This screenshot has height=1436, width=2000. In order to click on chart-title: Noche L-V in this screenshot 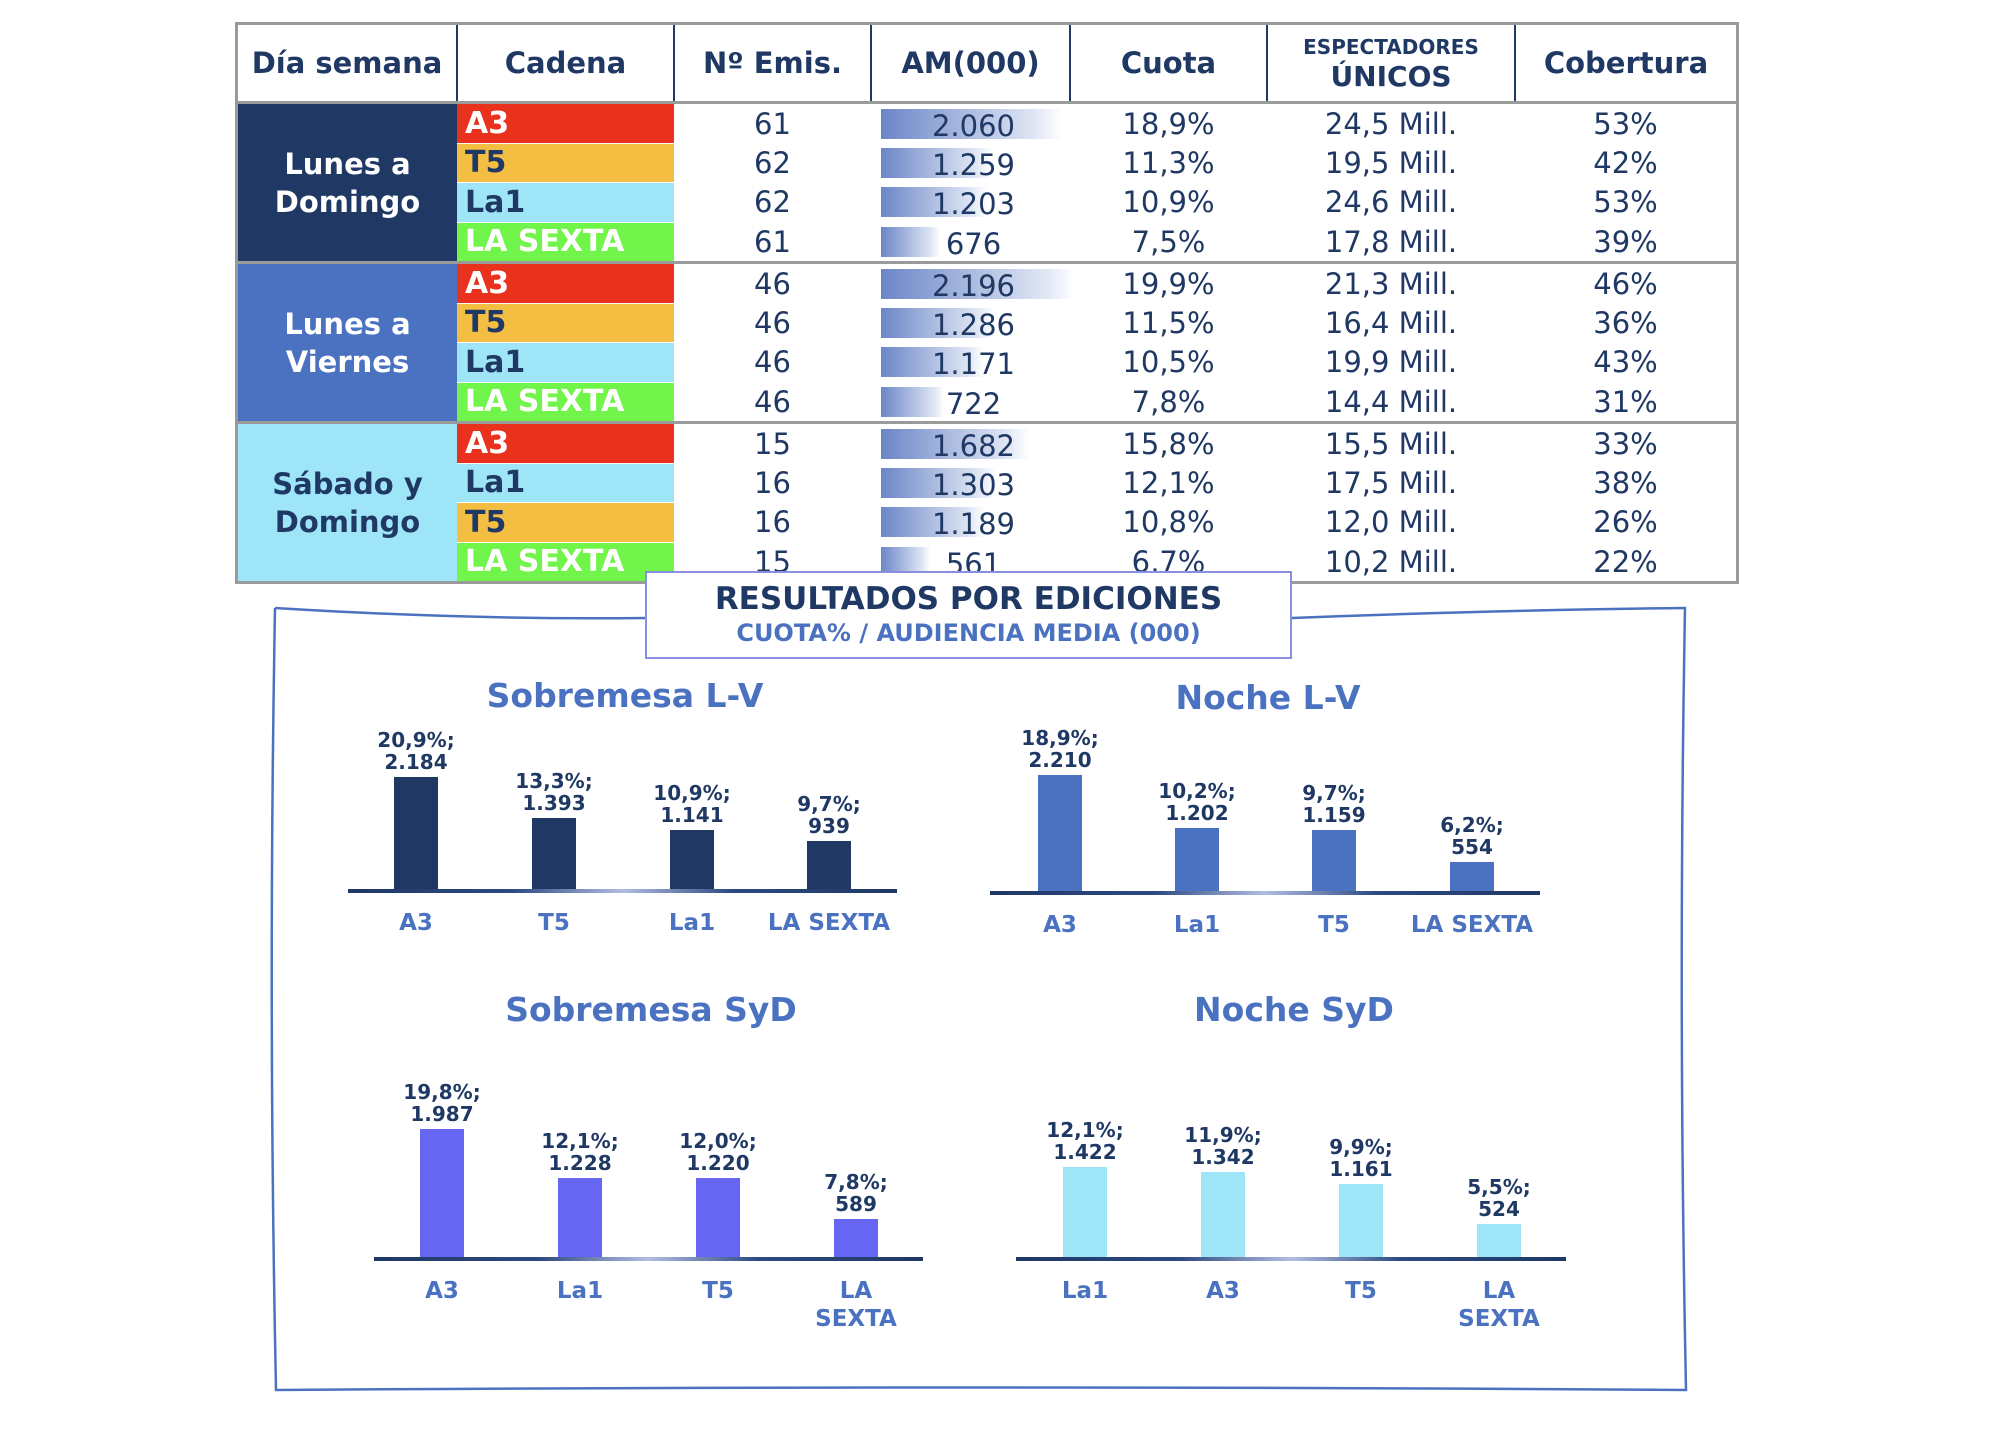, I will do `click(1268, 697)`.